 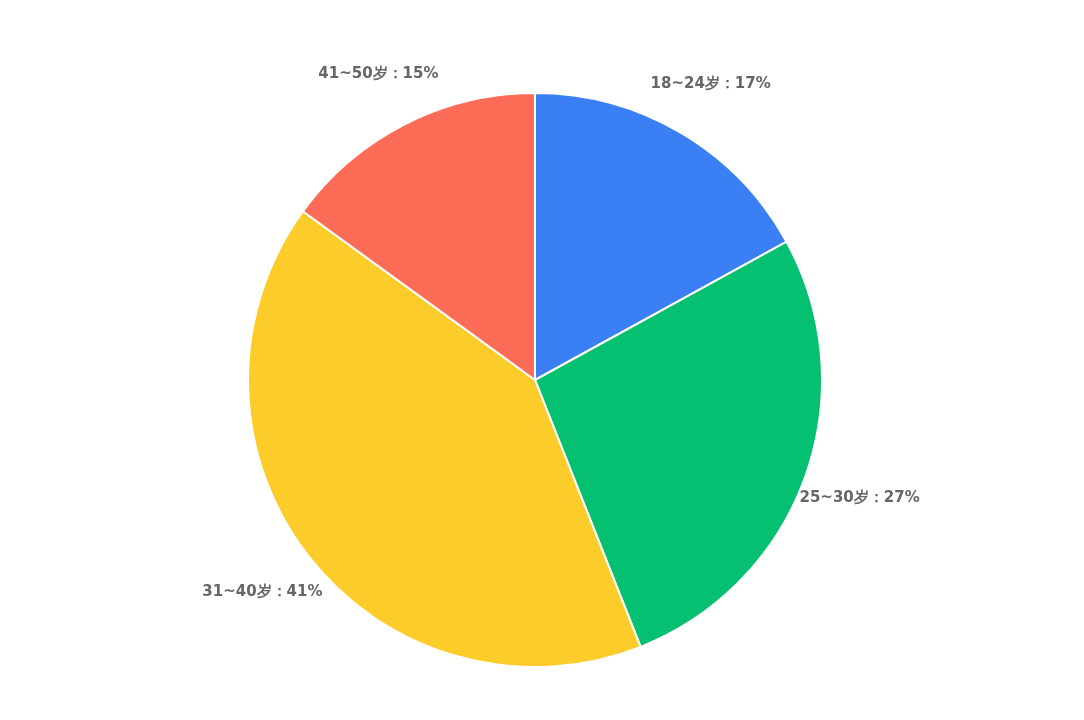 I want to click on slice-label: 18~24岁：17%, so click(x=710, y=83).